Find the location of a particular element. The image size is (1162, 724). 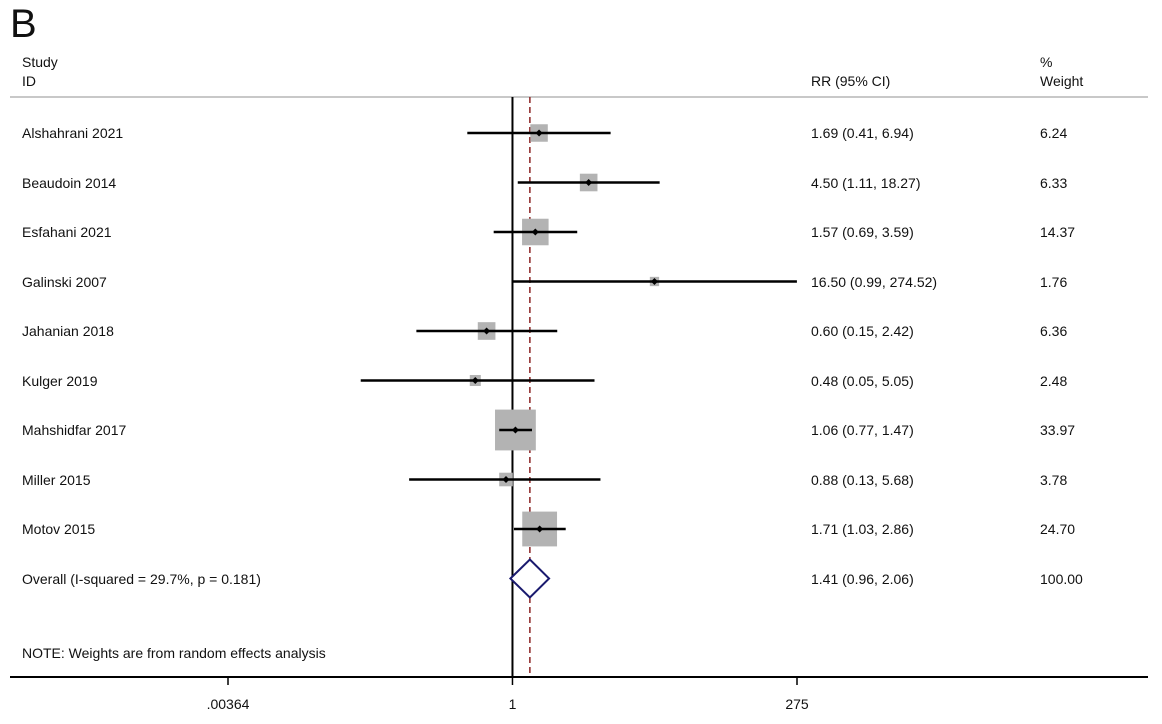

rr-ci-value: 0.60 (0.15, 2.42) is located at coordinates (862, 331).